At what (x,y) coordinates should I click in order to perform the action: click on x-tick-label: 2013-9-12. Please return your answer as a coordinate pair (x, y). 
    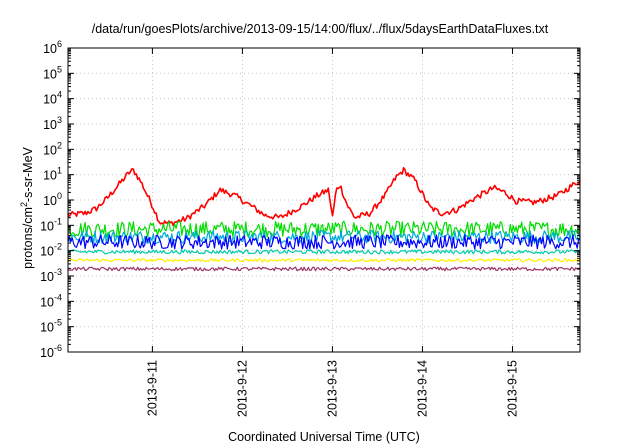
    Looking at the image, I should click on (242, 388).